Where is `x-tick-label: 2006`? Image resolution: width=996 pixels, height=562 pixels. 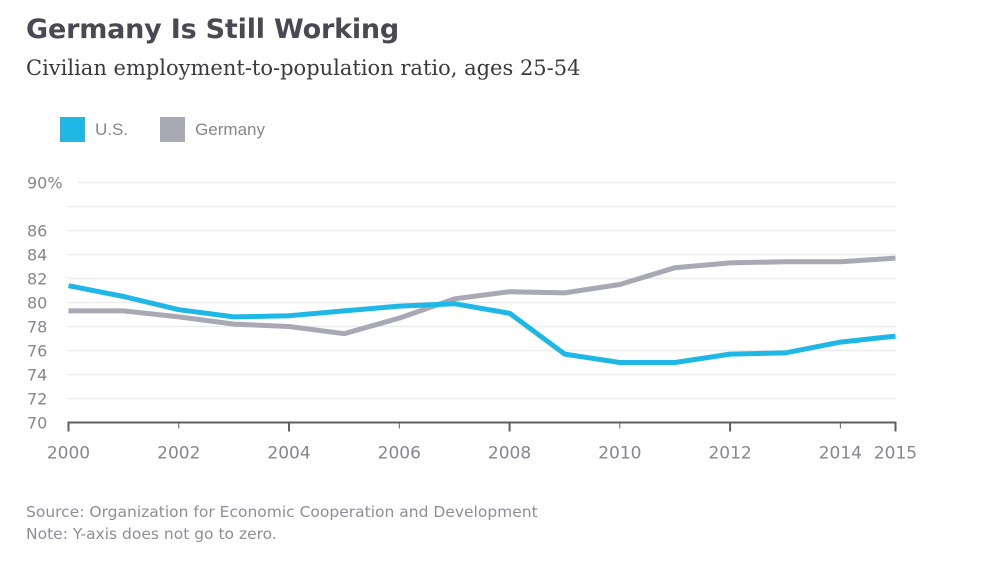
x-tick-label: 2006 is located at coordinates (399, 454).